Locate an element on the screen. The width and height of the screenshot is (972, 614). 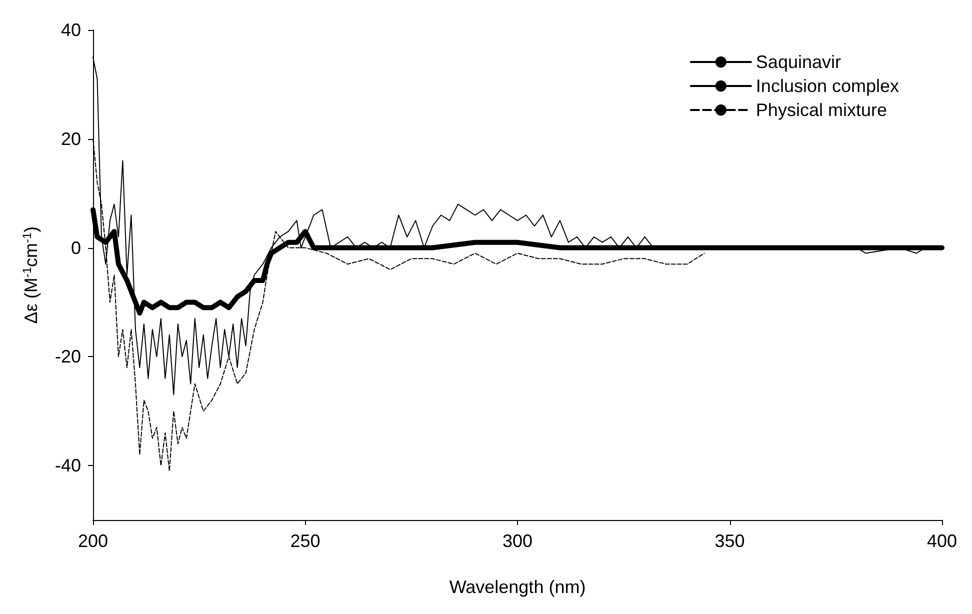
x-tick-label: 300 is located at coordinates (517, 541).